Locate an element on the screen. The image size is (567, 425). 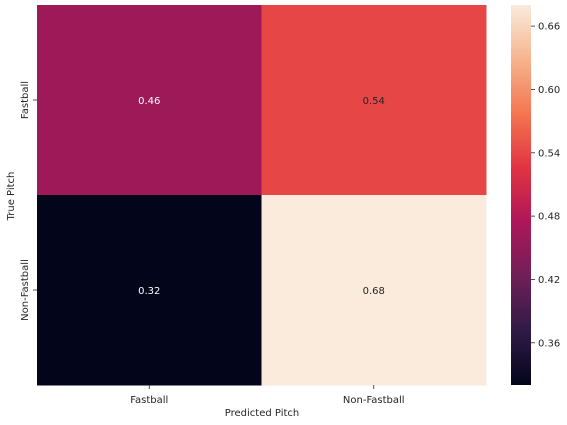
cell-value-label: 0.68 is located at coordinates (374, 291).